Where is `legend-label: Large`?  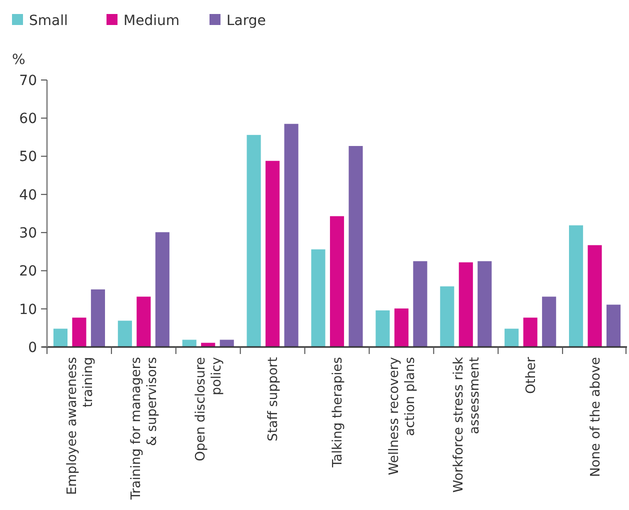
legend-label: Large is located at coordinates (246, 20).